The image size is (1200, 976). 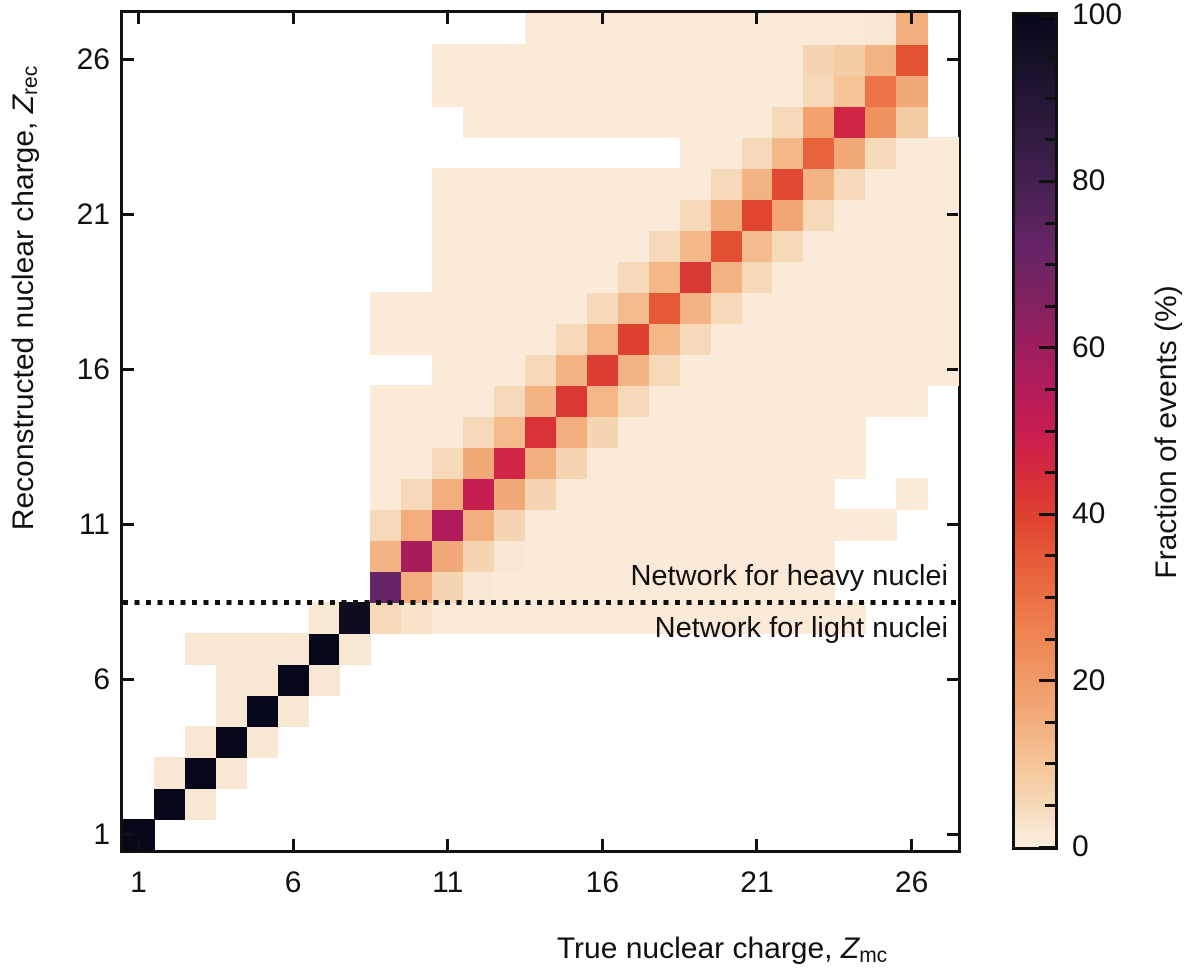 What do you see at coordinates (94, 524) in the screenshot?
I see `y-tick-label: 11` at bounding box center [94, 524].